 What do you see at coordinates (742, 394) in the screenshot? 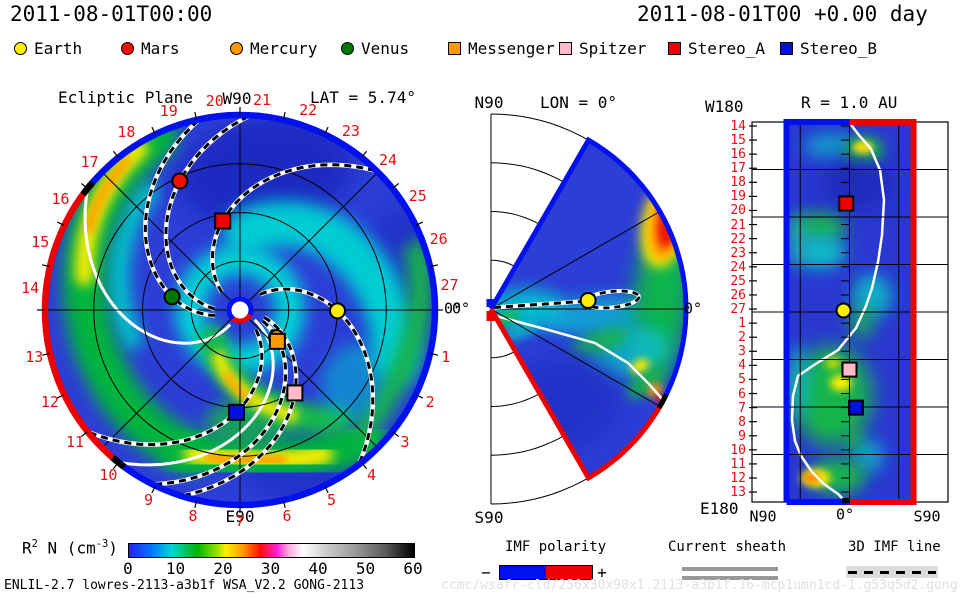
I see `sphere-day-label: 6` at bounding box center [742, 394].